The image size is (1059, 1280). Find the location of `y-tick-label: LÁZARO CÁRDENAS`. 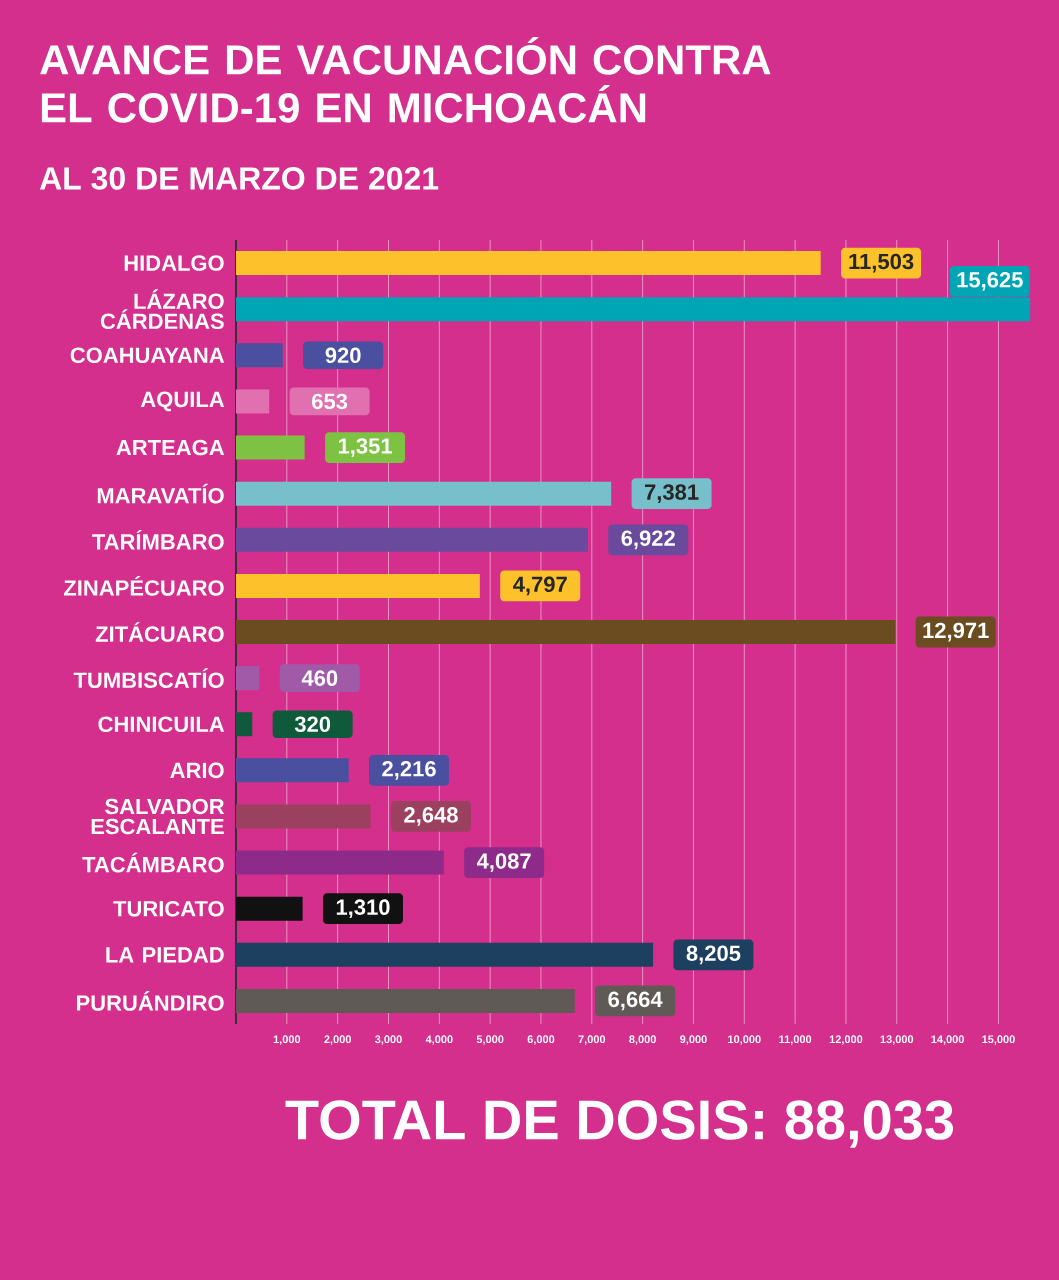

y-tick-label: LÁZARO CÁRDENAS is located at coordinates (162, 309).